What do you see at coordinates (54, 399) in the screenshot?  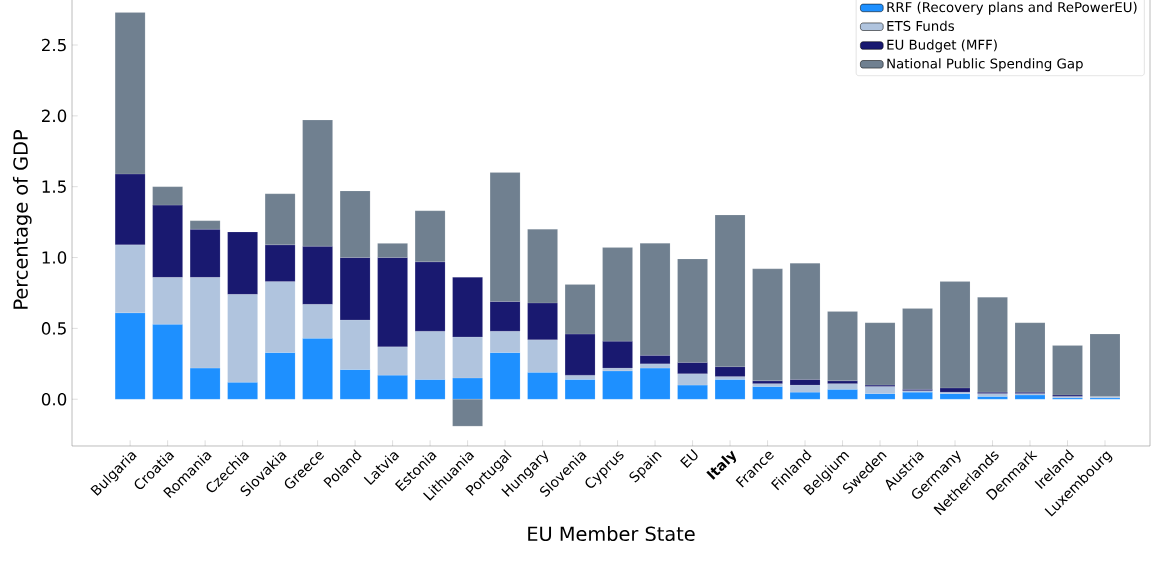 I see `y-tick-label: 0.0` at bounding box center [54, 399].